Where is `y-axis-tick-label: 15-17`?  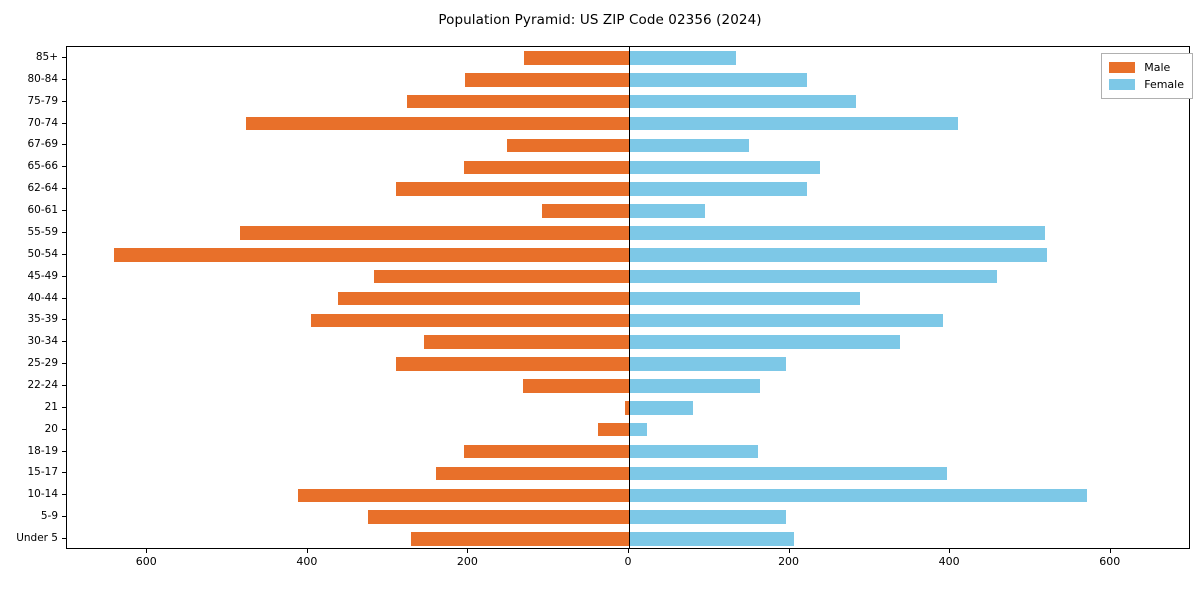
y-axis-tick-label: 15-17 is located at coordinates (42, 472).